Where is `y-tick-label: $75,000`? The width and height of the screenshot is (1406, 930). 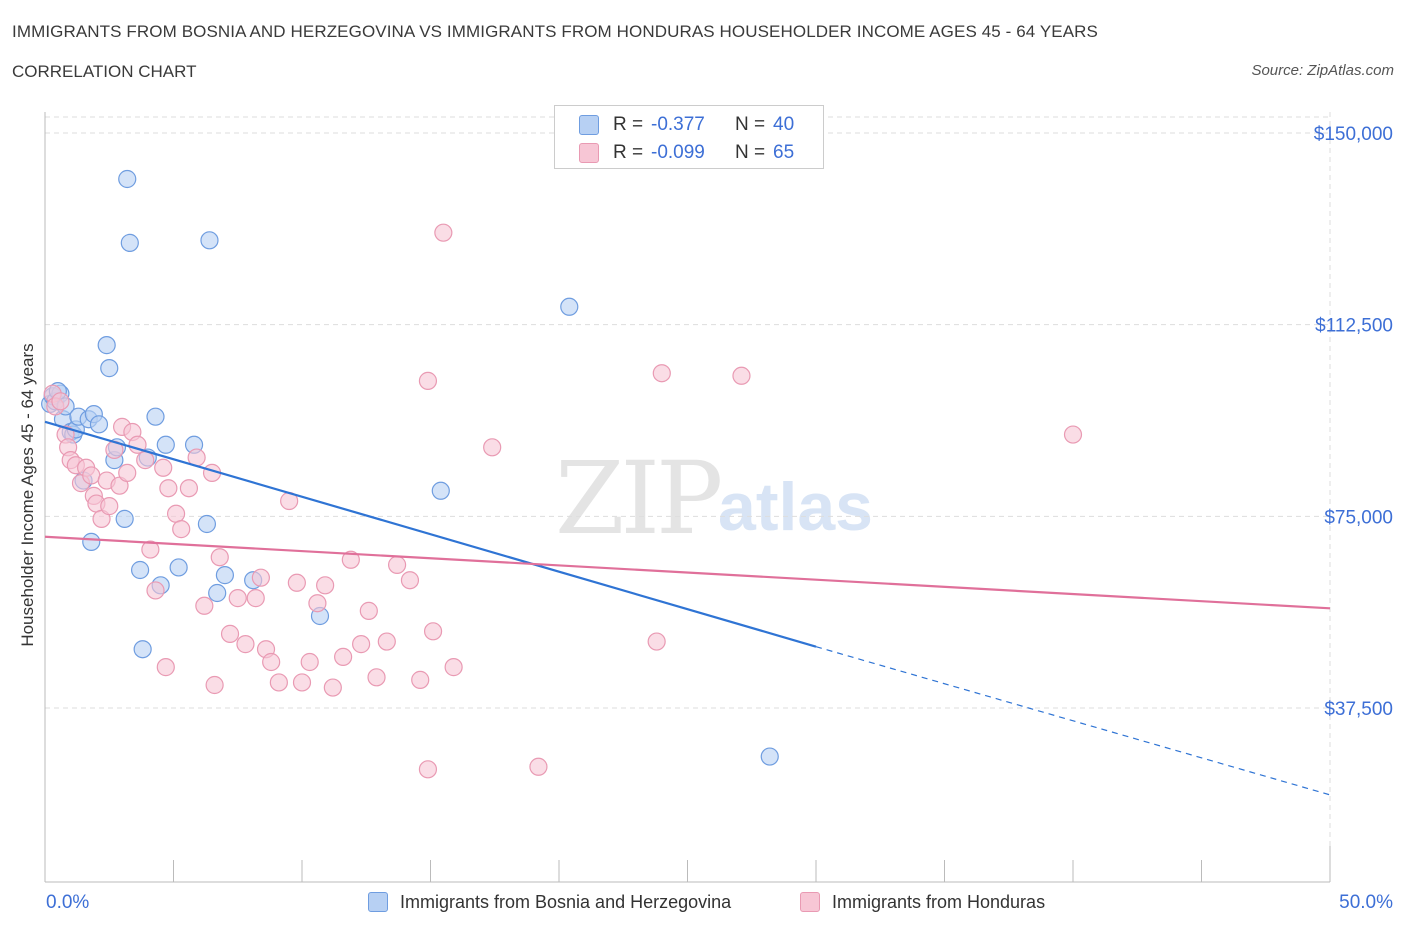 y-tick-label: $75,000 is located at coordinates (1358, 517).